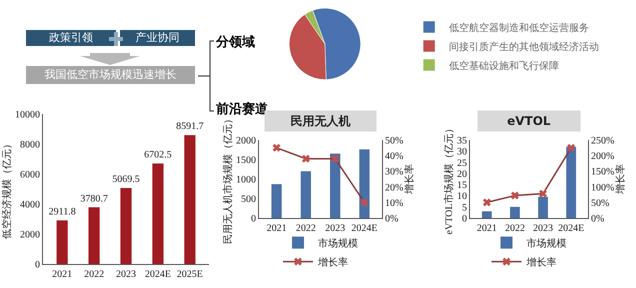 Image resolution: width=636 pixels, height=288 pixels. Describe the element at coordinates (464, 208) in the screenshot. I see `y-tick-label: 5` at that location.